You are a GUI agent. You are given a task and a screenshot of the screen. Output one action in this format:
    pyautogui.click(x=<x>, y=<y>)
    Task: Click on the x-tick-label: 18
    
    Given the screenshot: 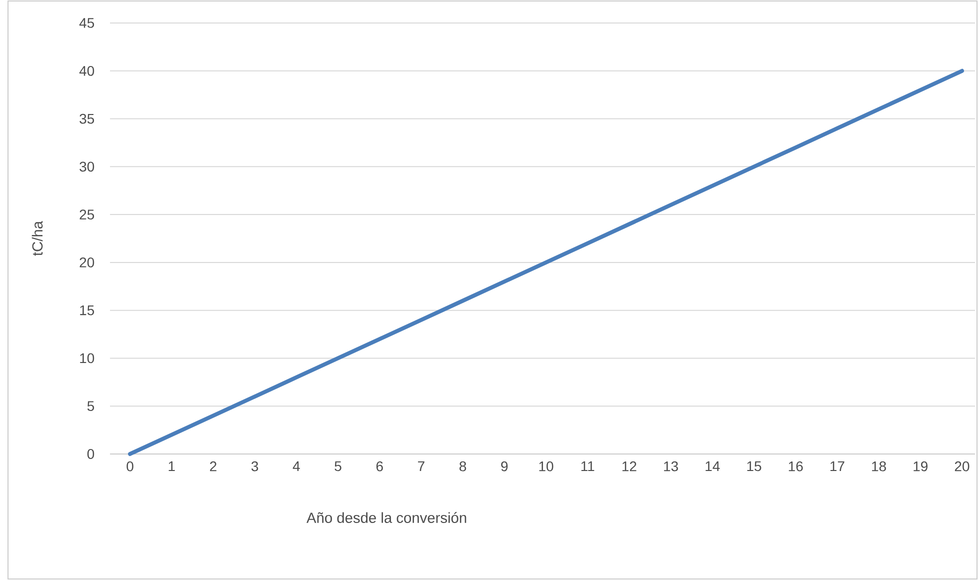 What is the action you would take?
    pyautogui.click(x=879, y=466)
    